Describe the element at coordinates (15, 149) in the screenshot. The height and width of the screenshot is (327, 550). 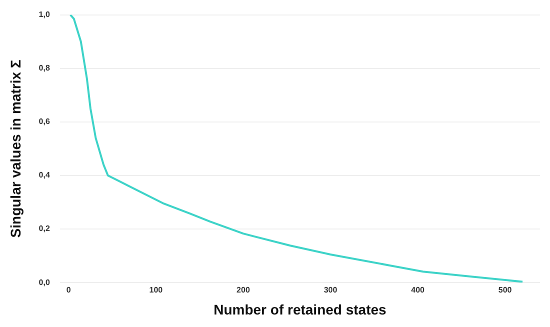
I see `y-axis-title: Singular values in matrix Σ` at that location.